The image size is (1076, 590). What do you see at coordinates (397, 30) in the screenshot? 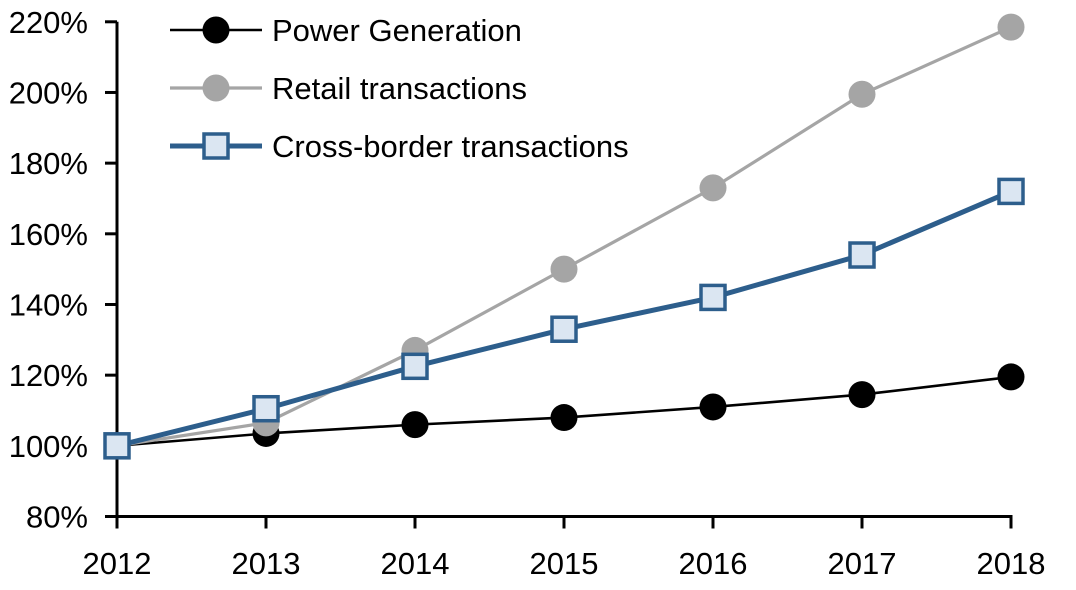
I see `legend-label: Power Generation` at bounding box center [397, 30].